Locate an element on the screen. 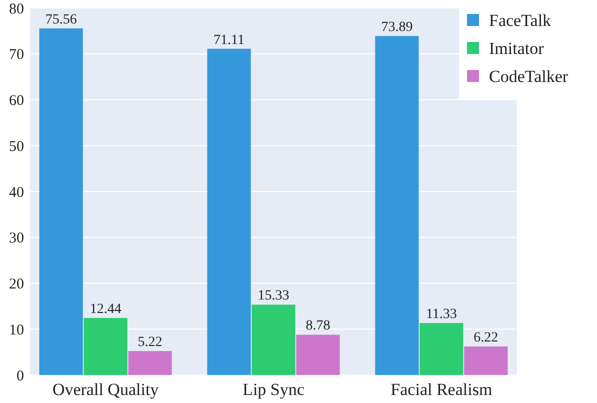 The height and width of the screenshot is (403, 597). data-label: 12.44 is located at coordinates (106, 309).